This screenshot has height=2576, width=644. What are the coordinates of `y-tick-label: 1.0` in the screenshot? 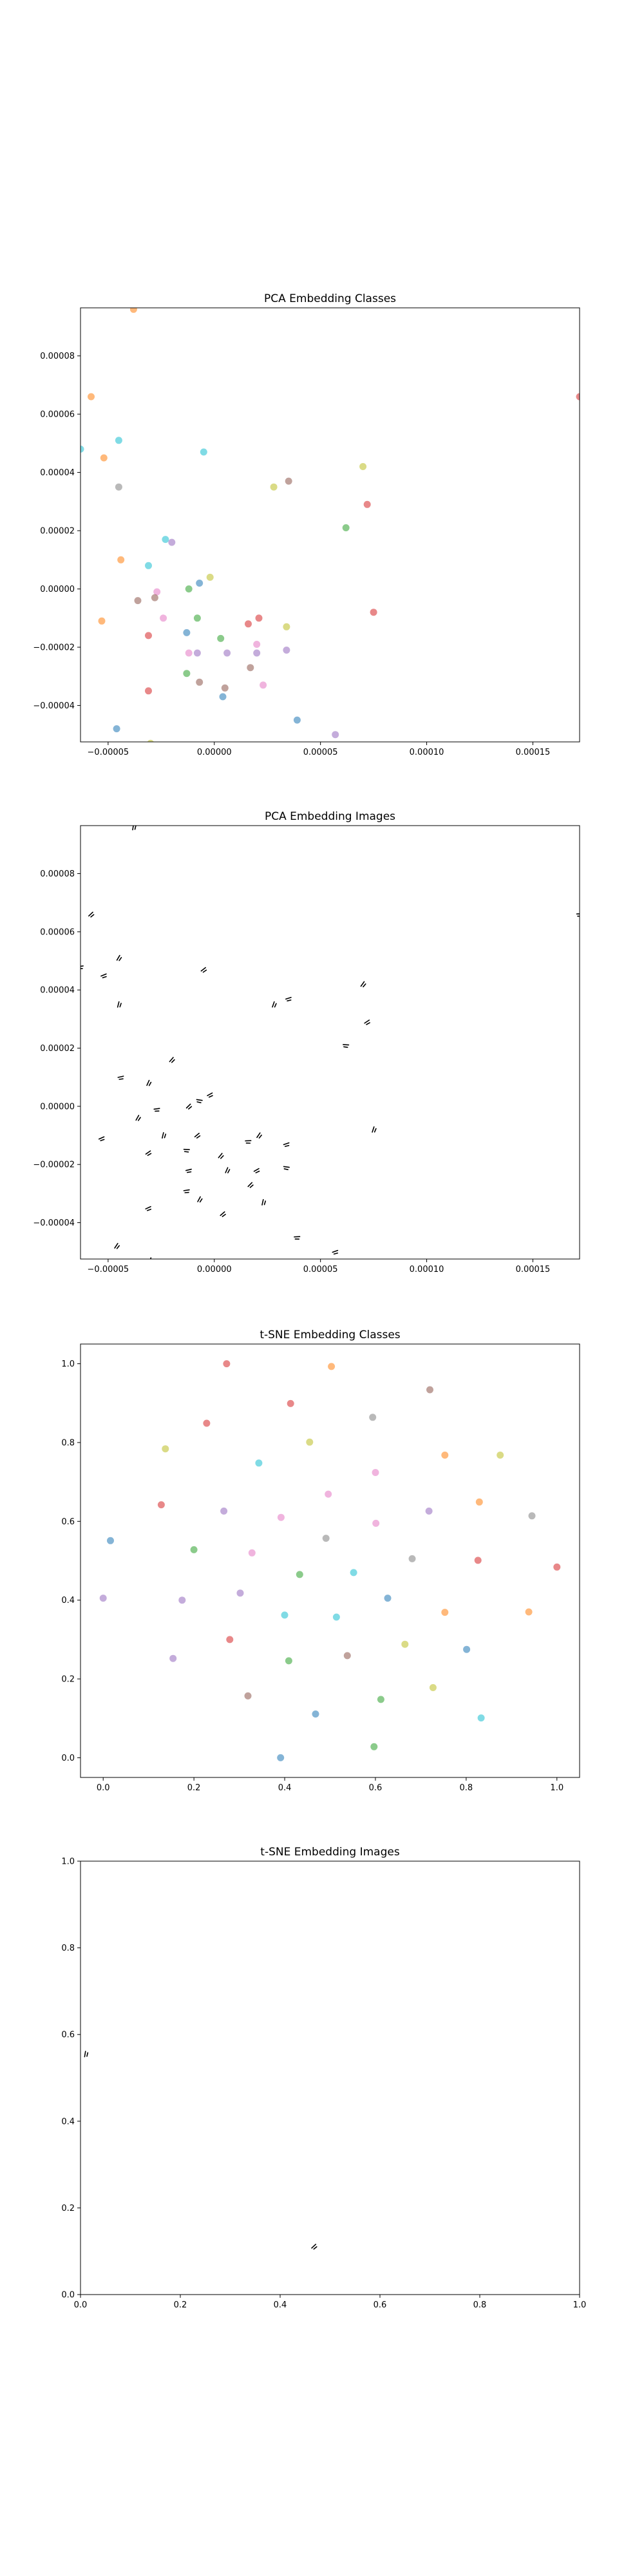 It's located at (68, 1364).